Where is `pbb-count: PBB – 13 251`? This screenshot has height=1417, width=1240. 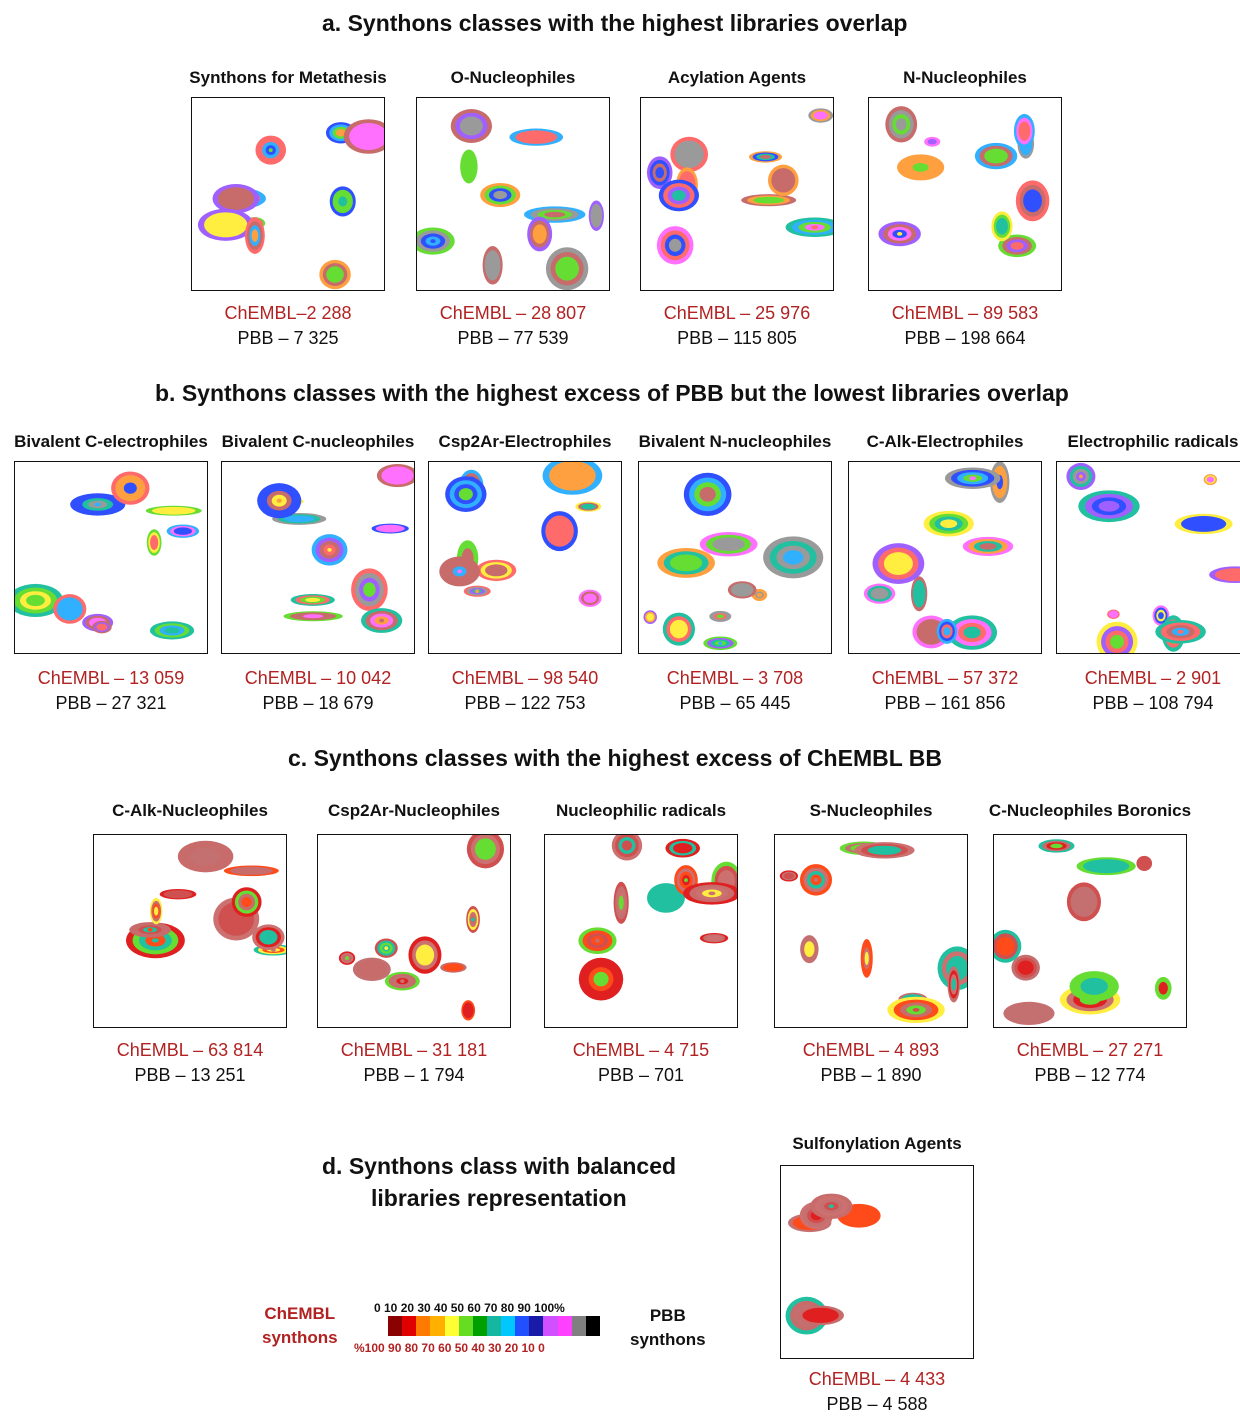 pbb-count: PBB – 13 251 is located at coordinates (190, 1075).